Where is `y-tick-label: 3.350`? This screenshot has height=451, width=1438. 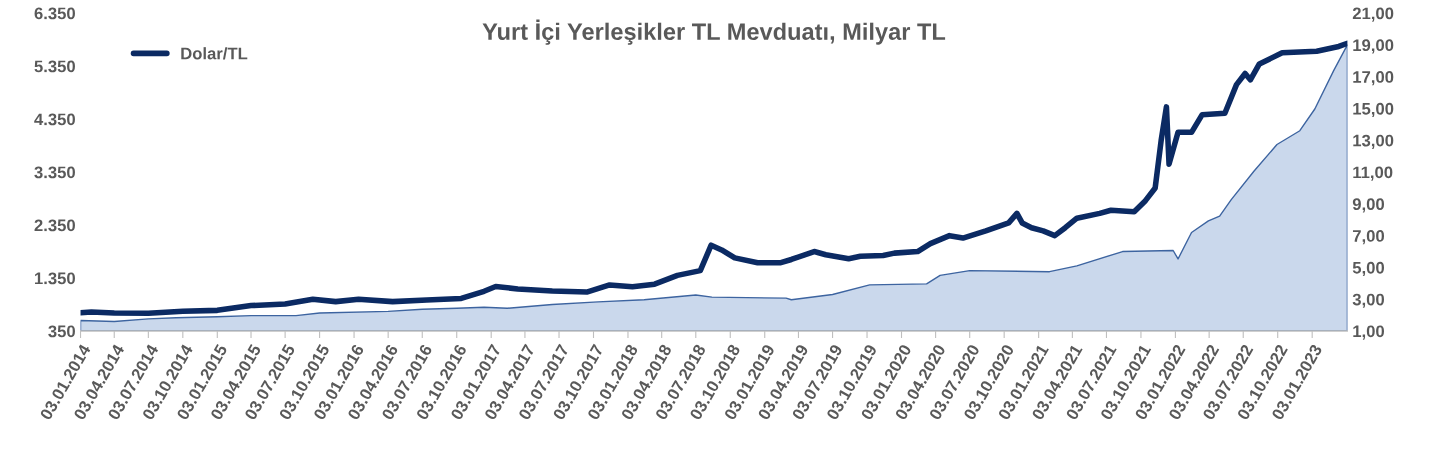
y-tick-label: 3.350 is located at coordinates (54, 172).